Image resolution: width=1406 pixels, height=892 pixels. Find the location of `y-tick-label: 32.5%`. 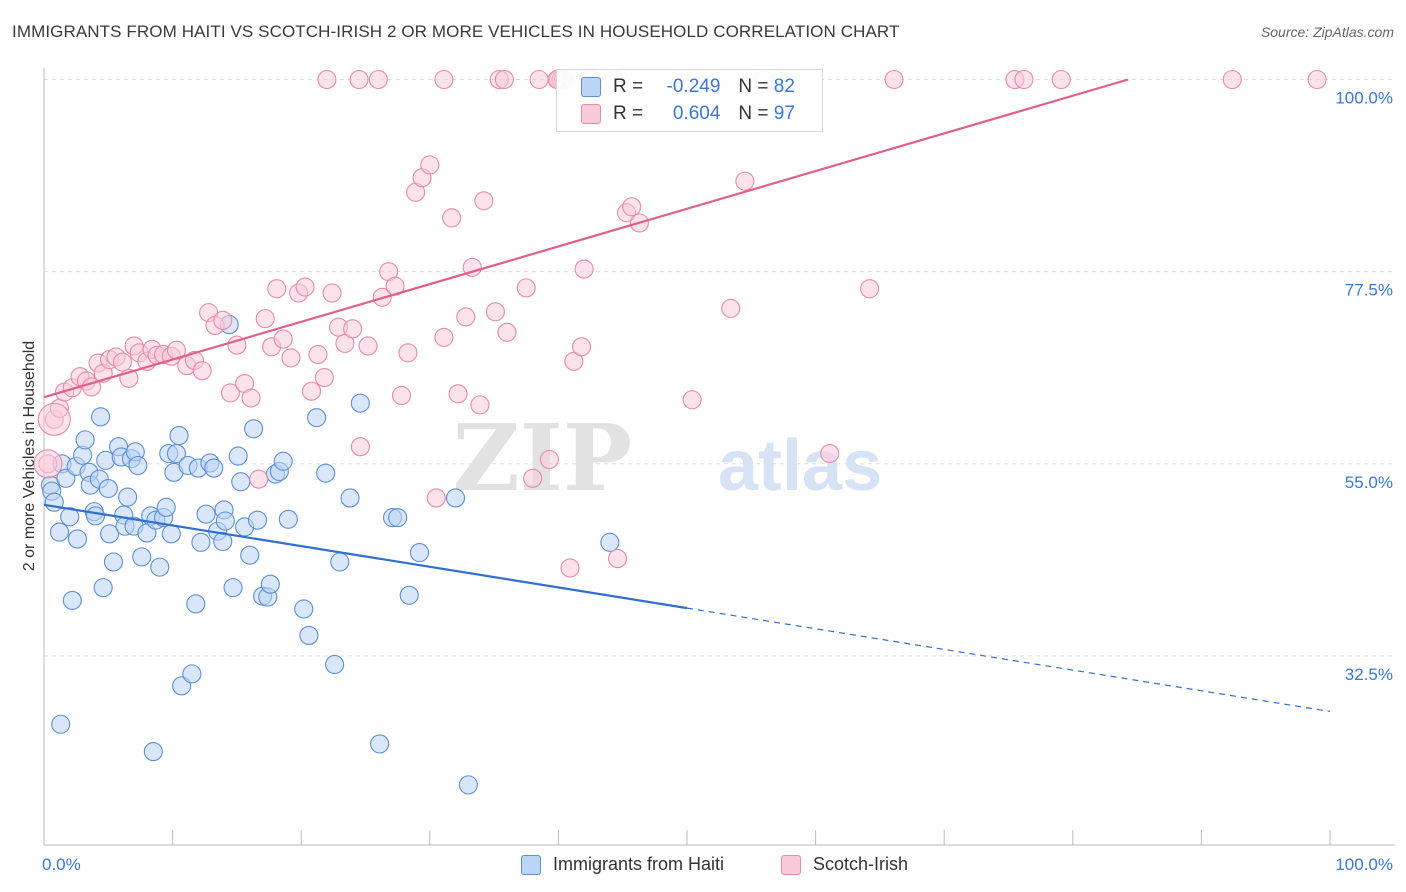

y-tick-label: 32.5% is located at coordinates (1369, 674).